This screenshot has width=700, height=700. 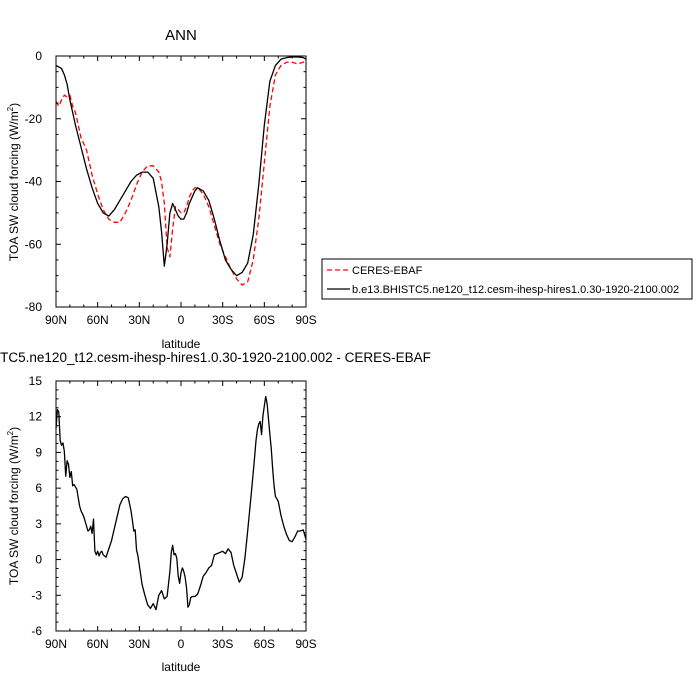 What do you see at coordinates (38, 488) in the screenshot?
I see `bottom-y-tick-label: 6` at bounding box center [38, 488].